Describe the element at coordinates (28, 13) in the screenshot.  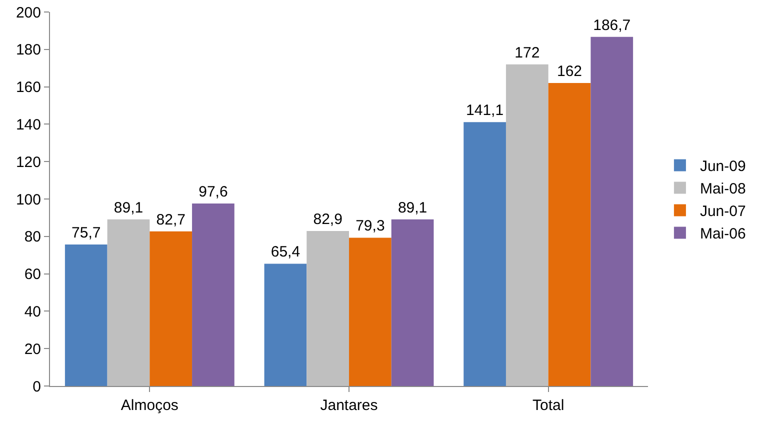
I see `y-tick-label: 200` at that location.